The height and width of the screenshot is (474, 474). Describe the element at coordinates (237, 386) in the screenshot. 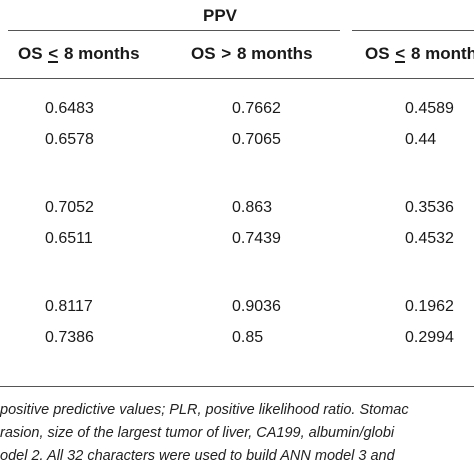

I see `table-bottom-rule` at that location.